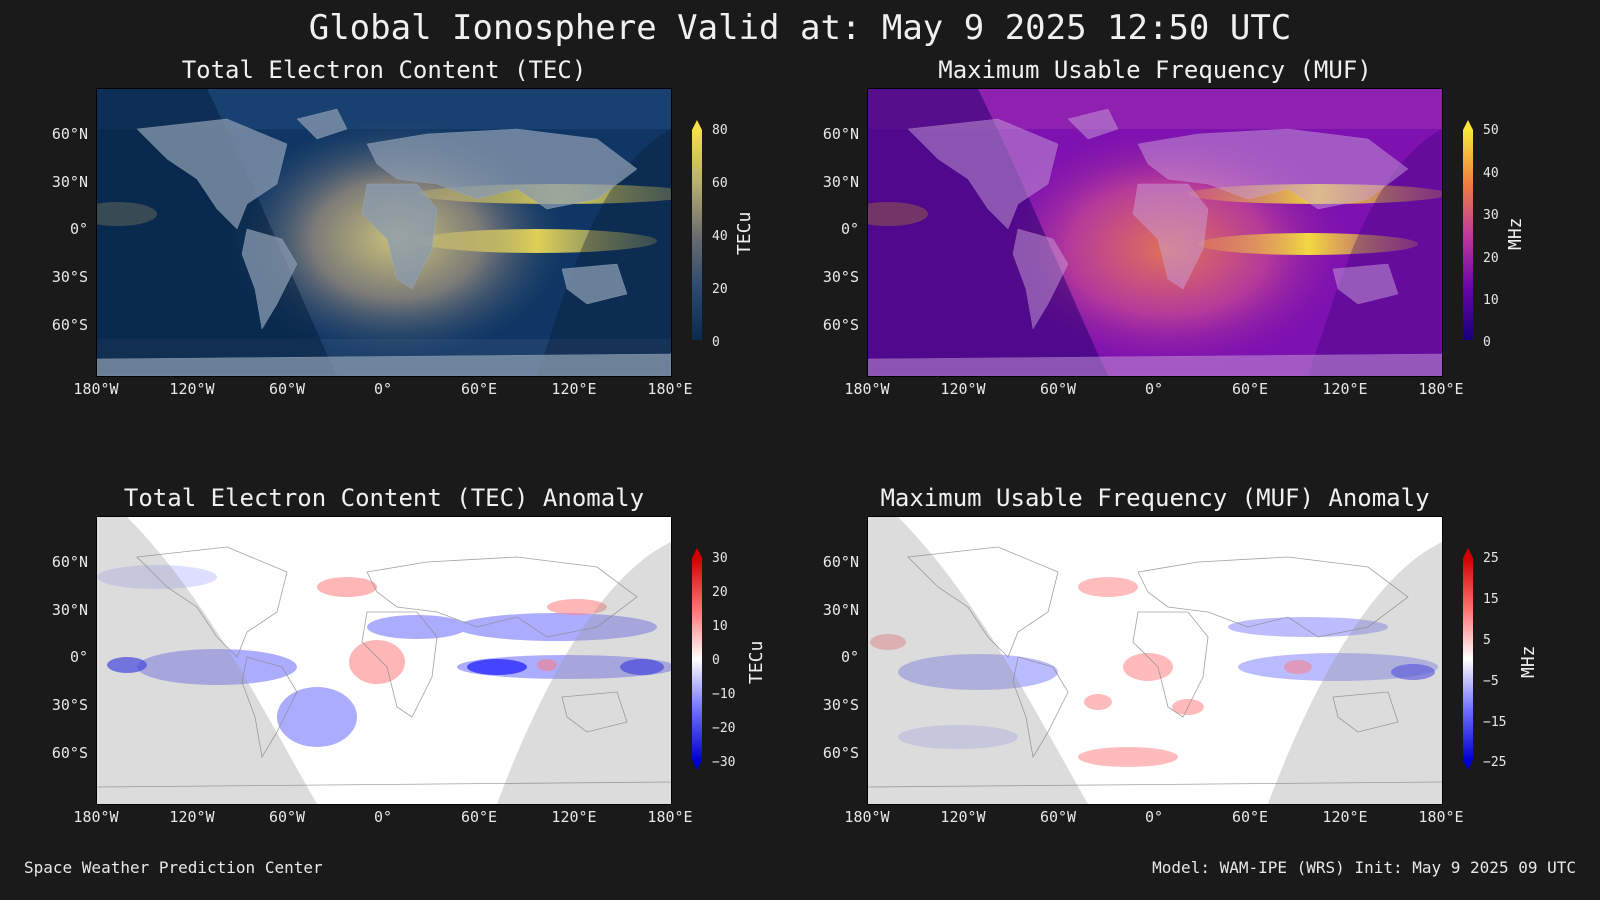 Image resolution: width=1600 pixels, height=900 pixels. Describe the element at coordinates (69, 562) in the screenshot. I see `tec-anomaly-lat-tick: 60°N` at that location.